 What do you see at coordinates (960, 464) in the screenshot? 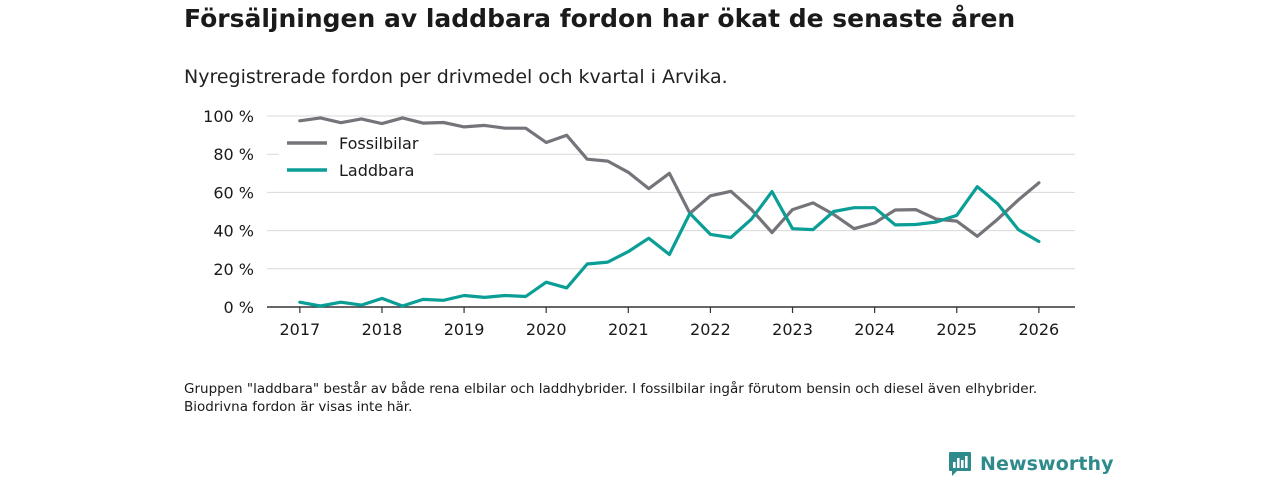
I see `newsworthy-logo-icon` at bounding box center [960, 464].